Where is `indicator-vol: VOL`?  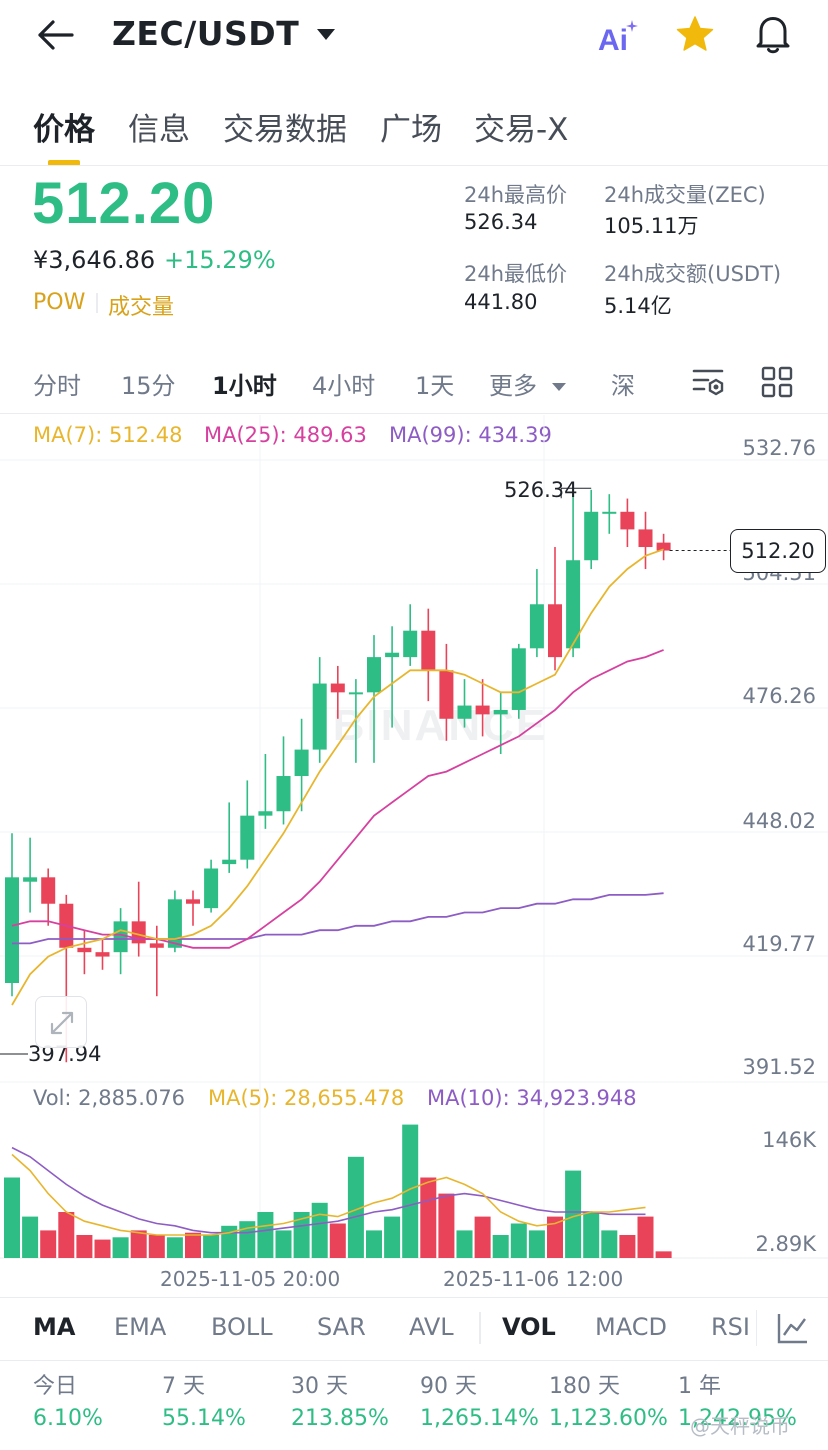 indicator-vol: VOL is located at coordinates (529, 1327).